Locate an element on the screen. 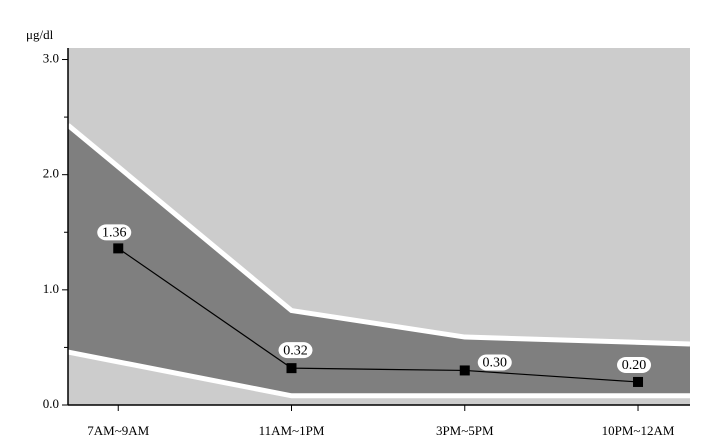 This screenshot has height=443, width=720. value-label: 0.30 is located at coordinates (495, 363).